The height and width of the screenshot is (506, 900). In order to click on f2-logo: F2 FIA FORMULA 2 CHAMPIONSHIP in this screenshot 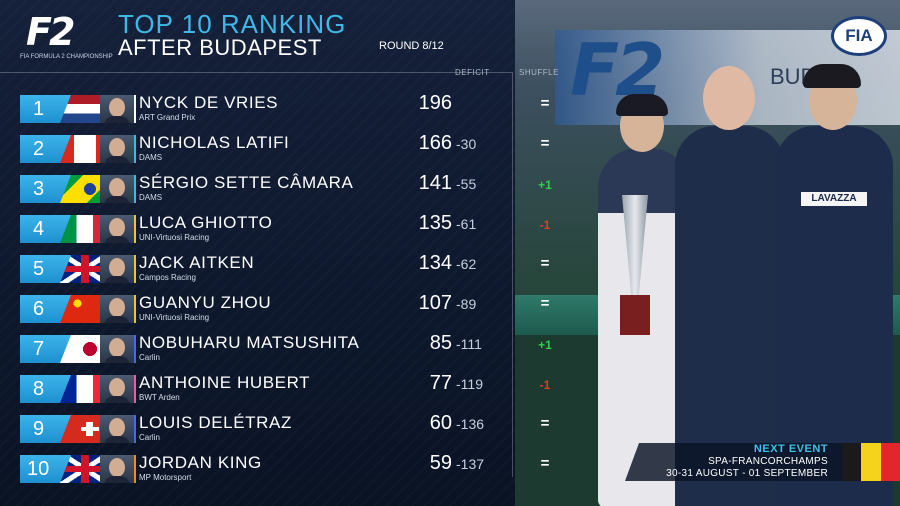, I will do `click(66, 35)`.